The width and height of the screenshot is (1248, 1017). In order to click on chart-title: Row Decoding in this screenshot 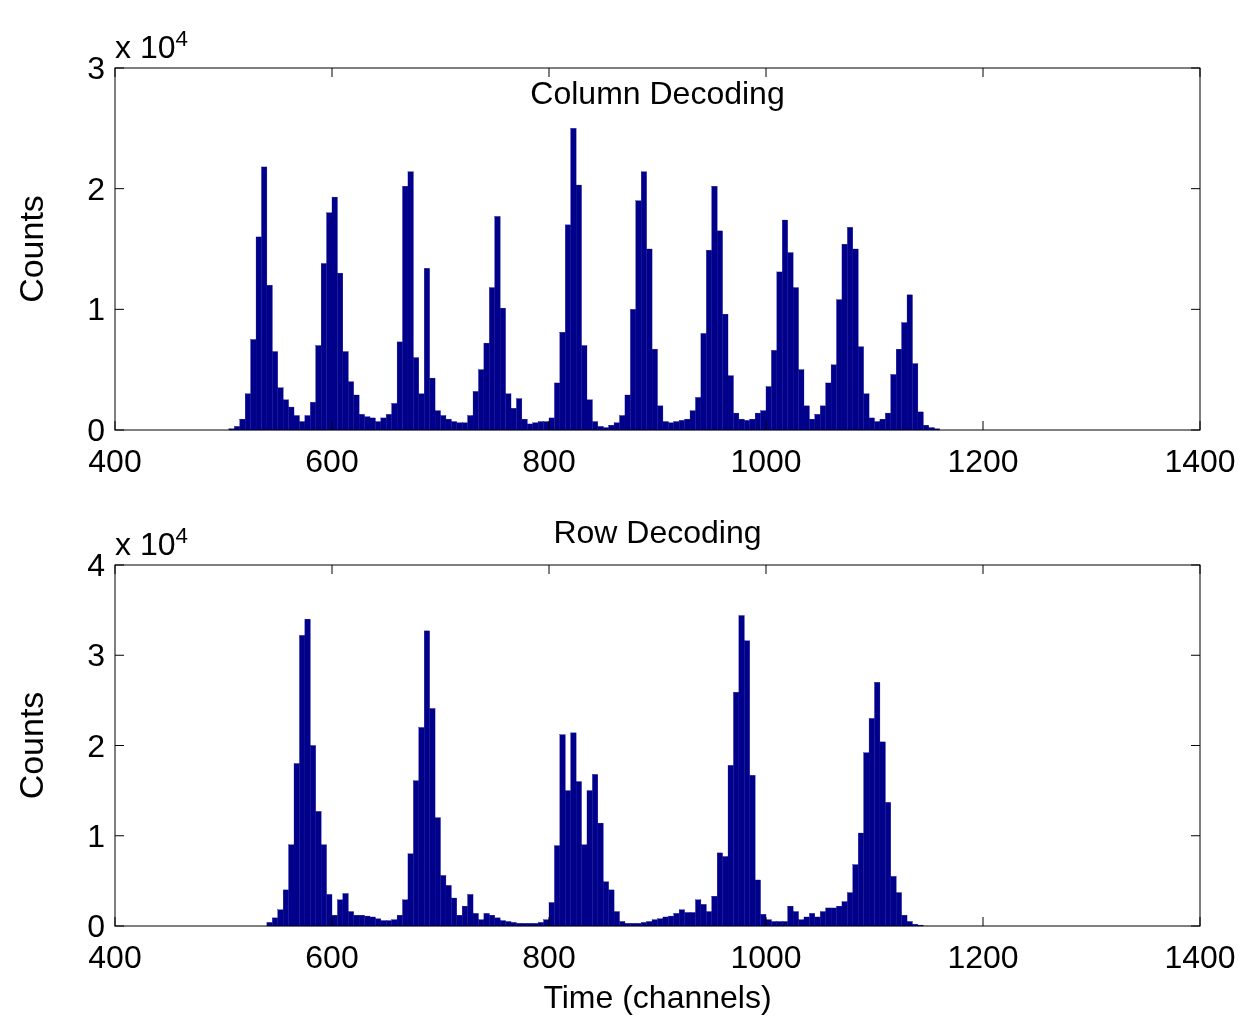, I will do `click(657, 532)`.